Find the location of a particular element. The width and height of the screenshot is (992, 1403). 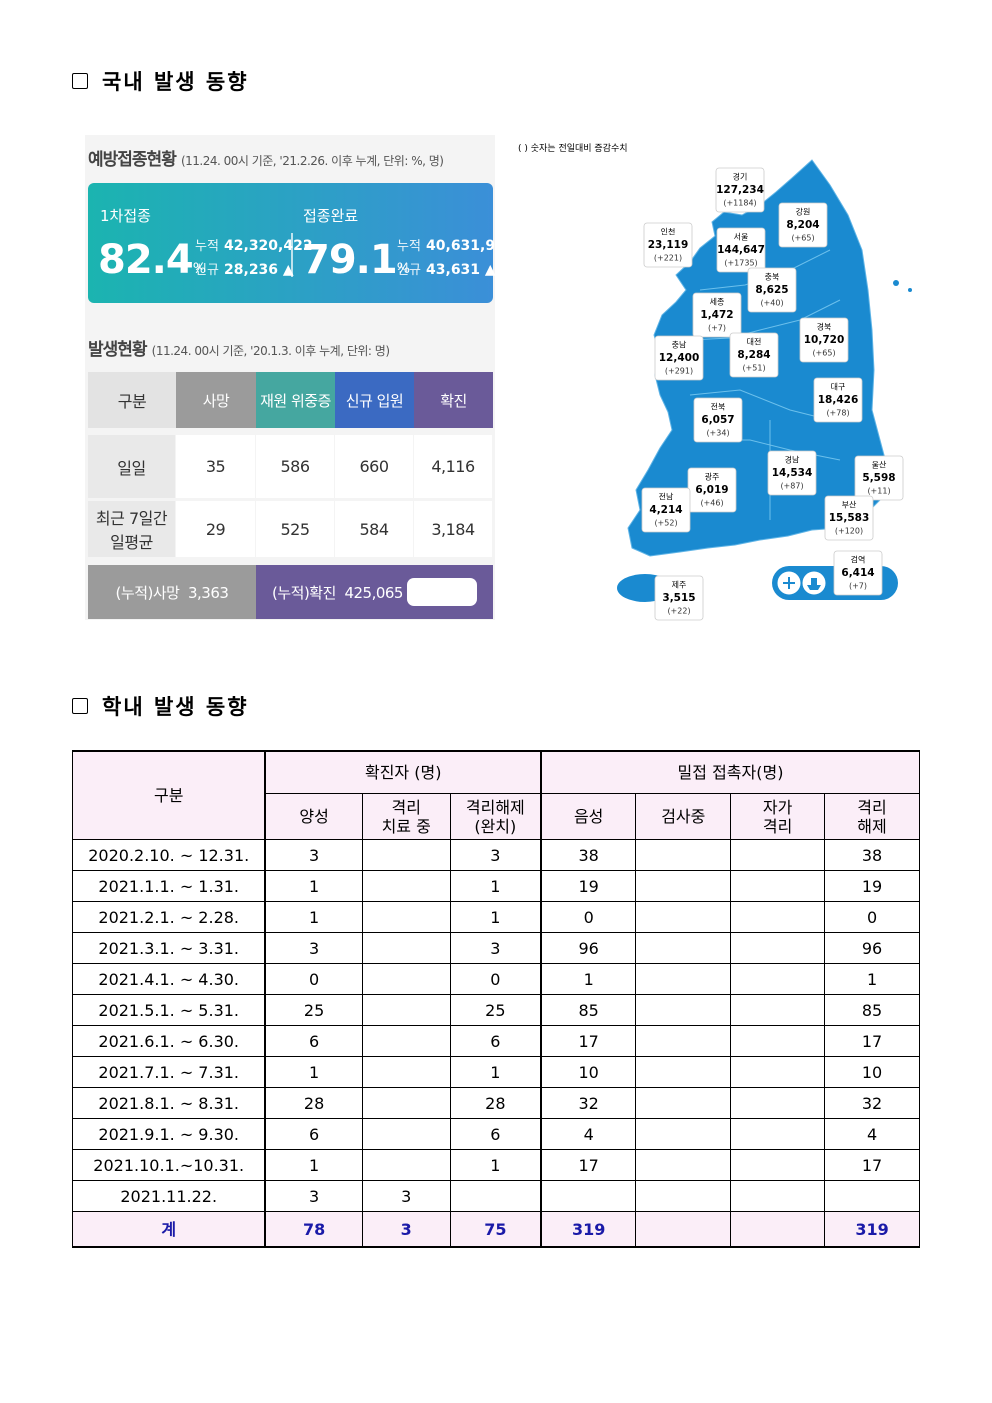

region-name: 인천 is located at coordinates (668, 232).